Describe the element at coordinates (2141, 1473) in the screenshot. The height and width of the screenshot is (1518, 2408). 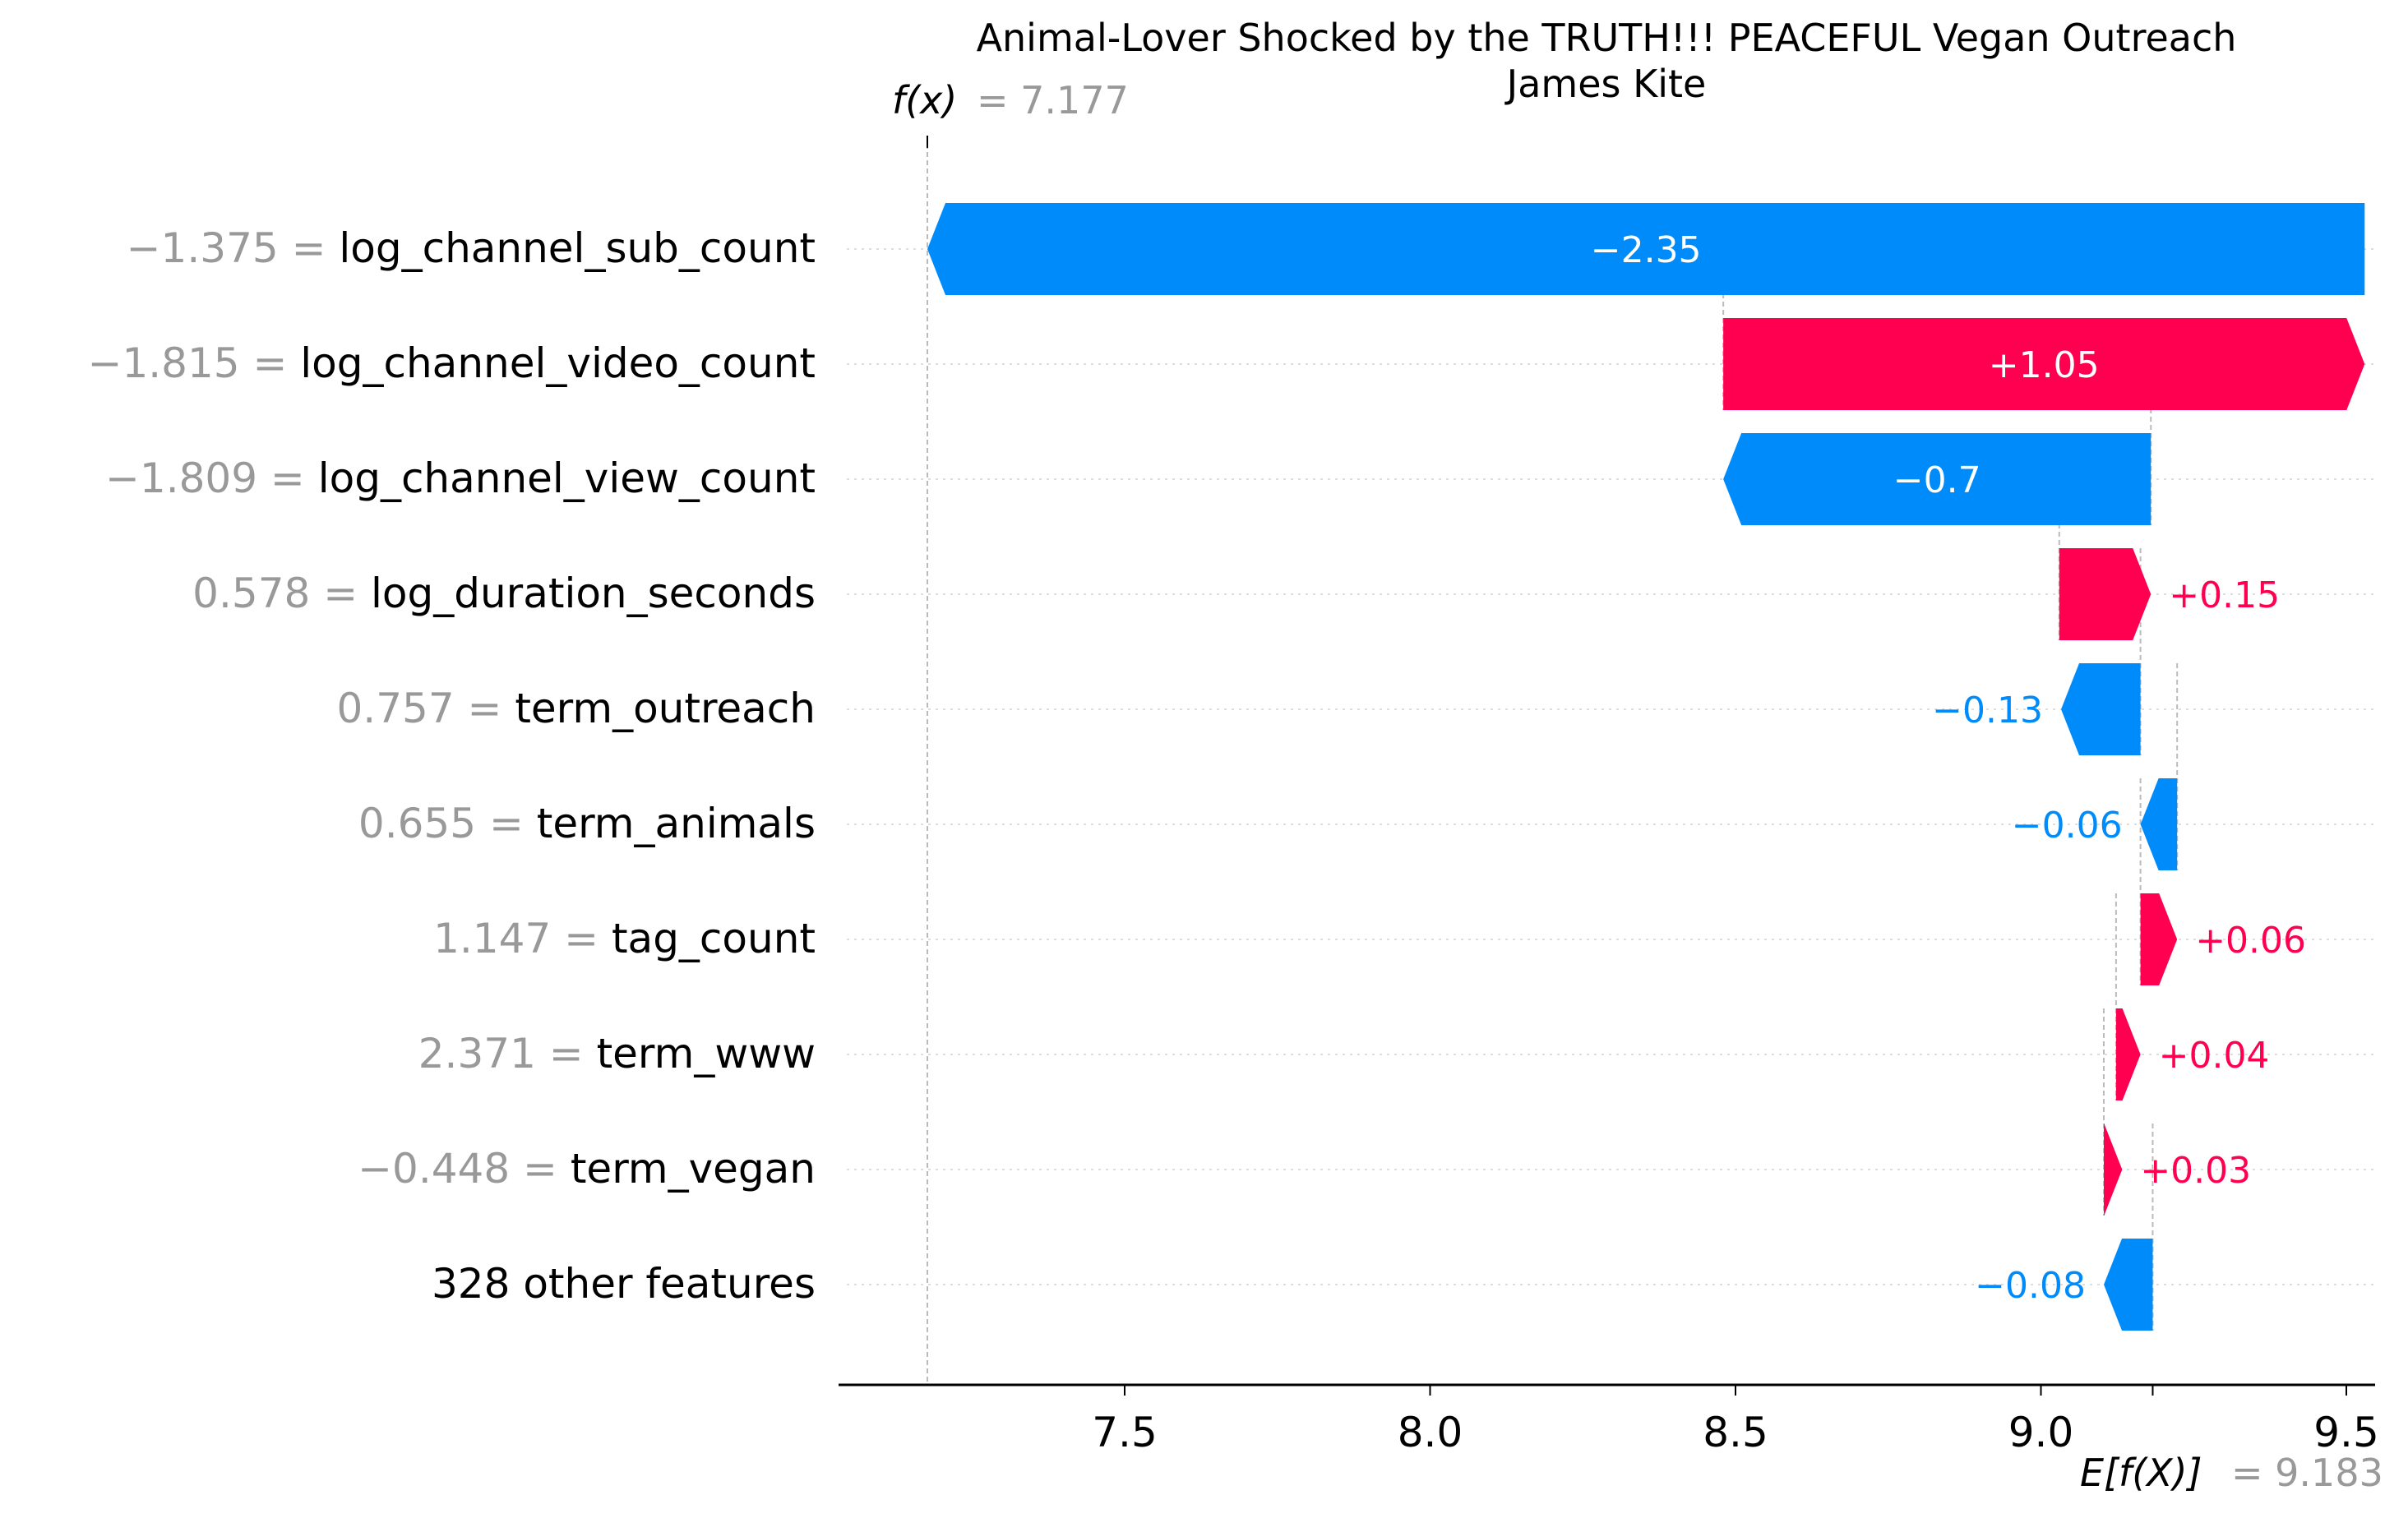
I see `ex-label: E[f(X)]` at that location.